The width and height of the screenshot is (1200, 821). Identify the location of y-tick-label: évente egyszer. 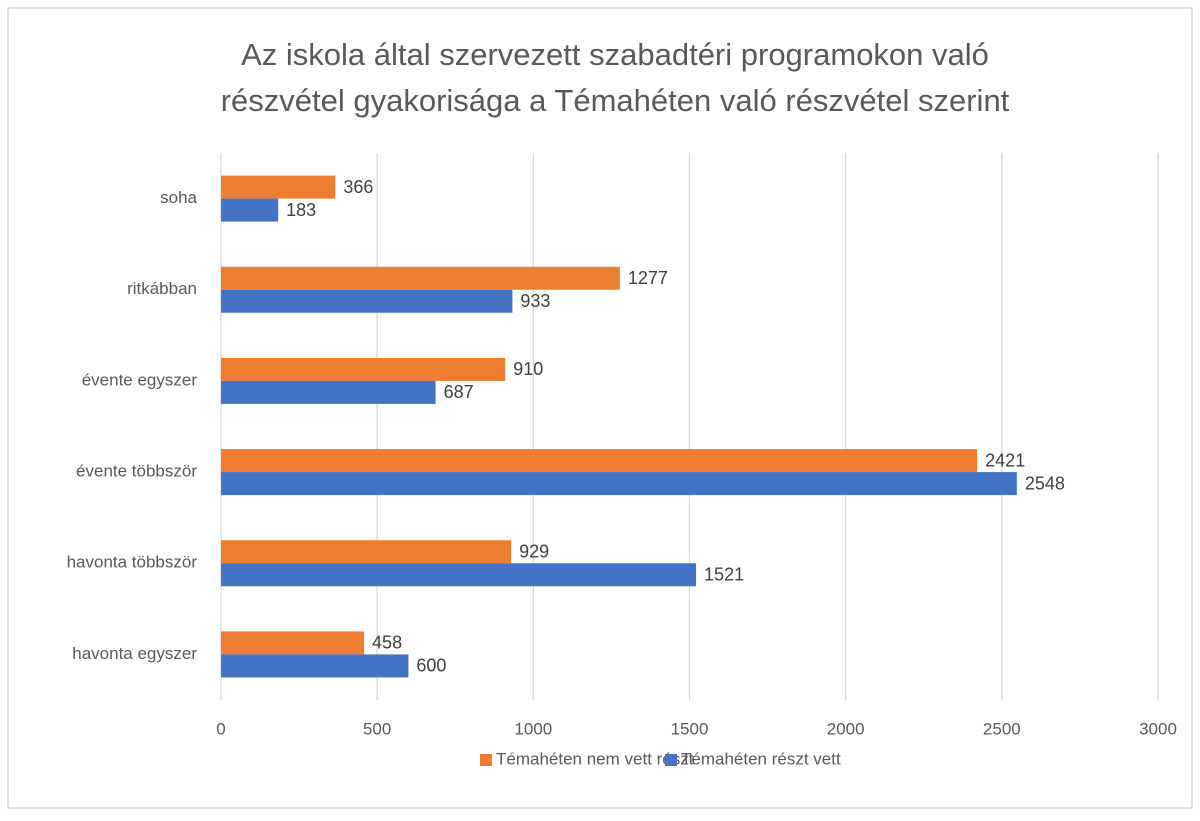
(140, 379).